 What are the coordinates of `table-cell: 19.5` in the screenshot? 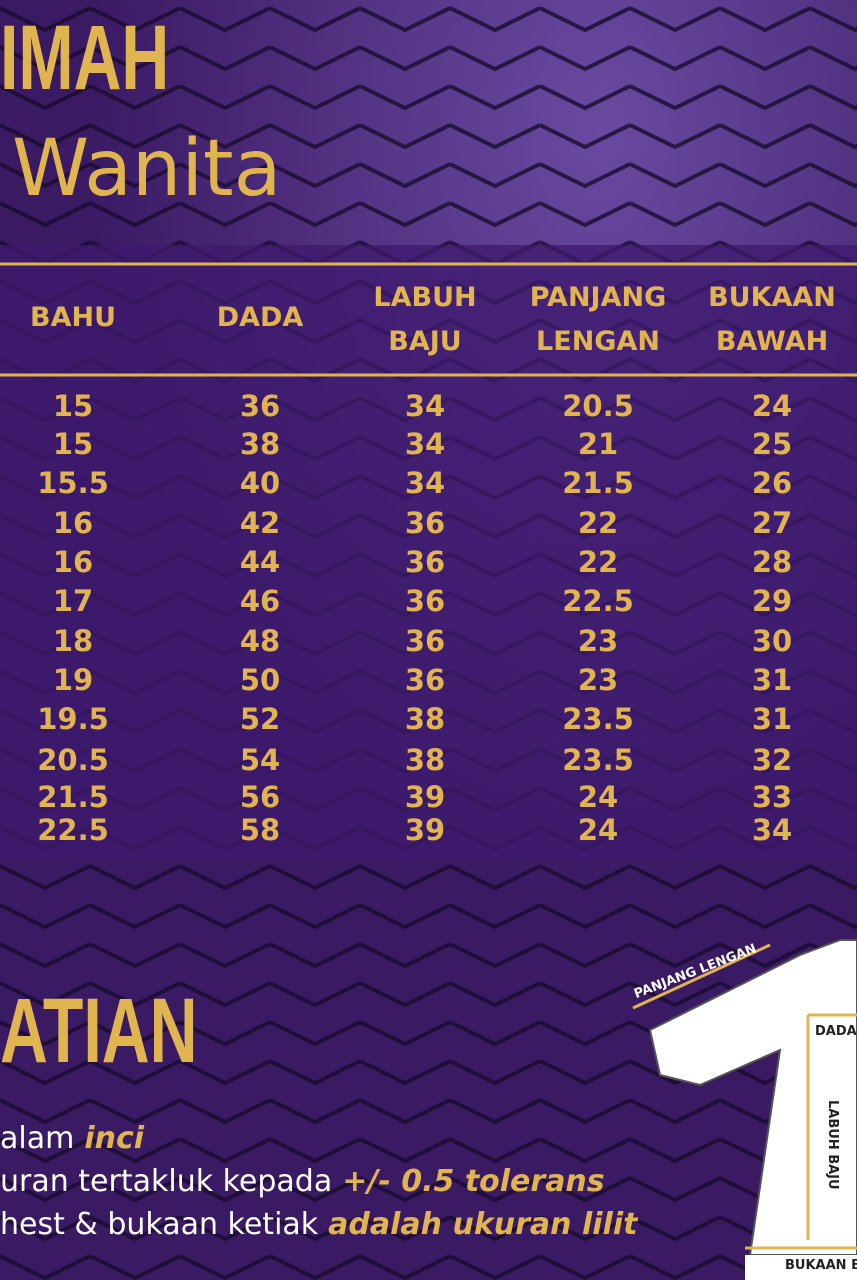 It's located at (73, 719).